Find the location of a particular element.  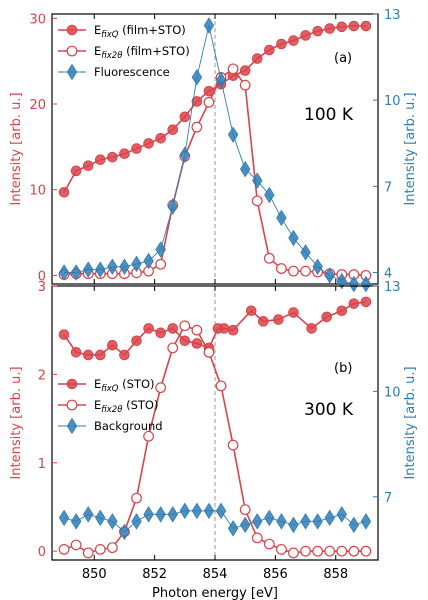

y-left-tick-label: 2 is located at coordinates (42, 375).